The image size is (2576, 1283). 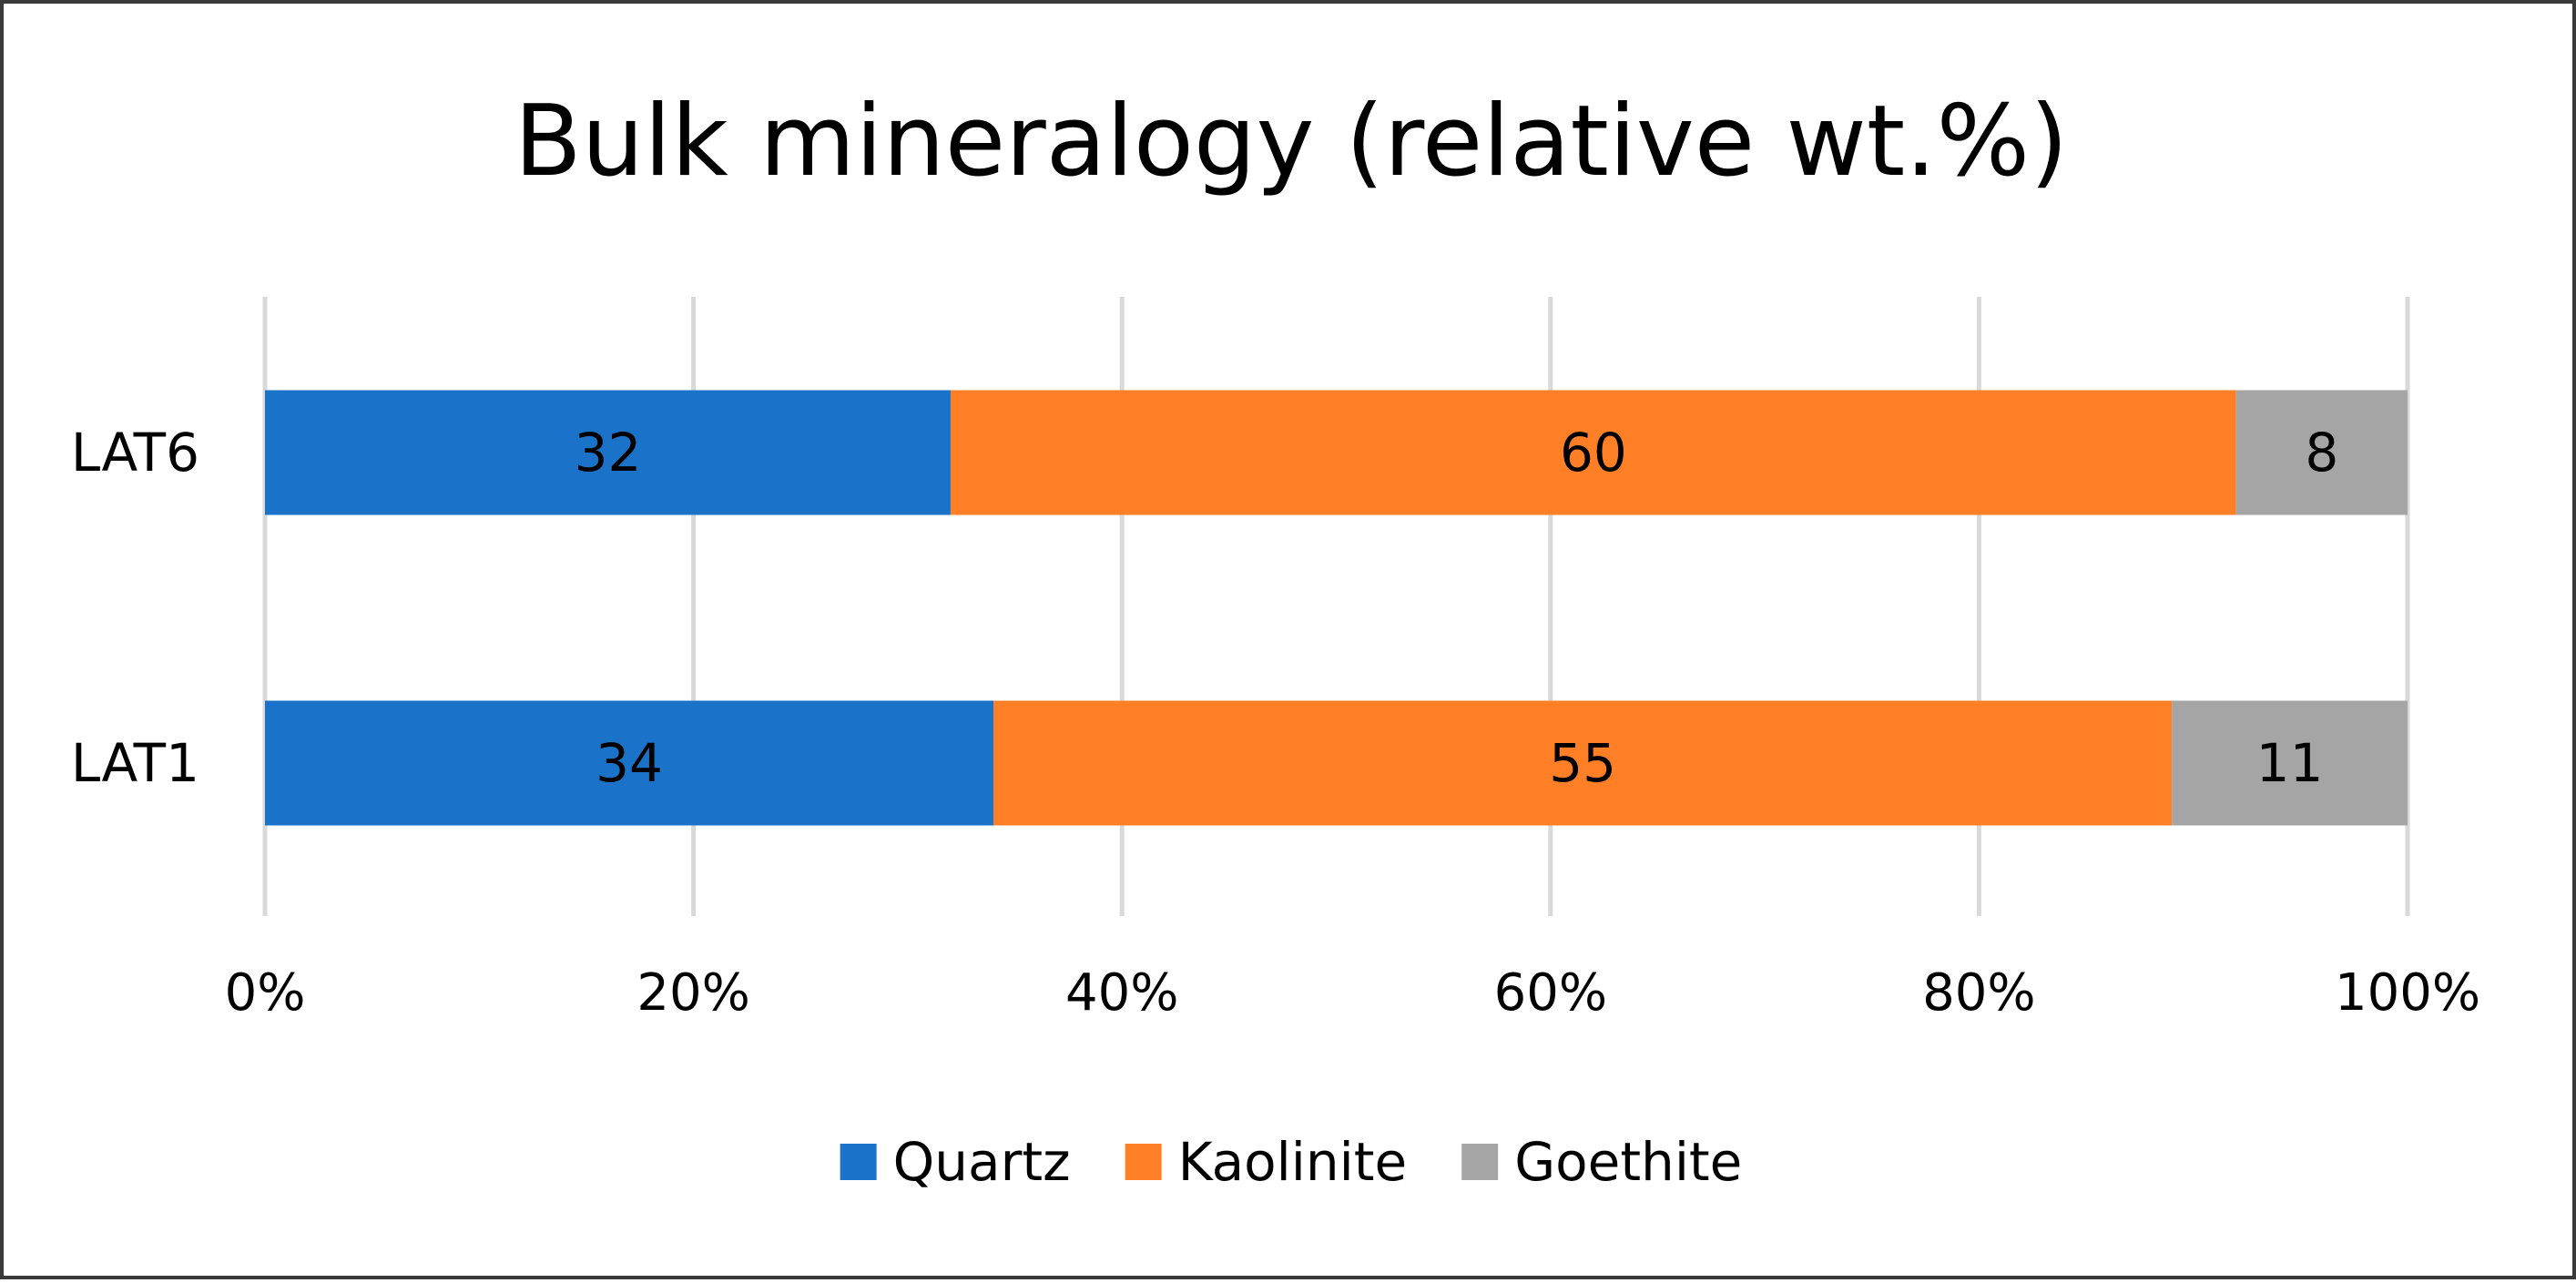 I want to click on bar-quartz-lat1, so click(x=629, y=763).